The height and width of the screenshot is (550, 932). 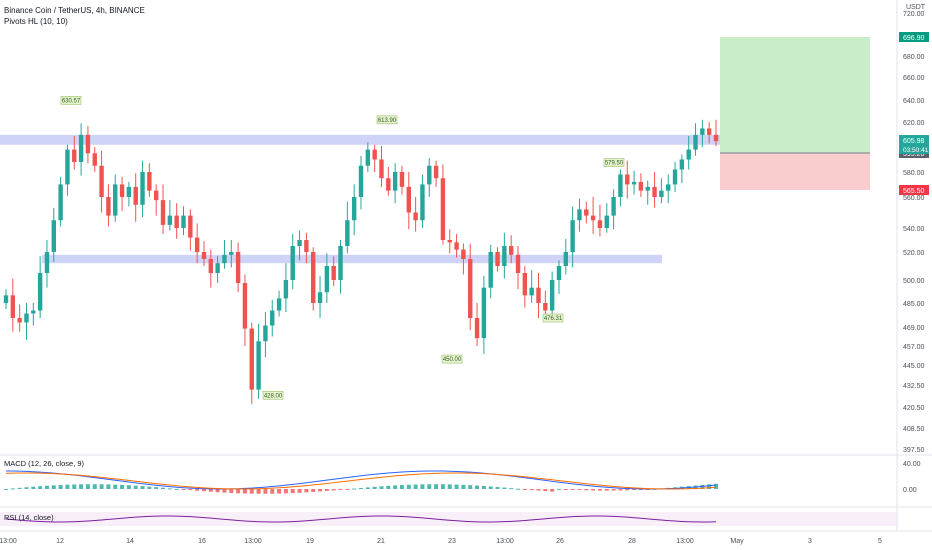 I want to click on rsi-band, so click(x=448, y=519).